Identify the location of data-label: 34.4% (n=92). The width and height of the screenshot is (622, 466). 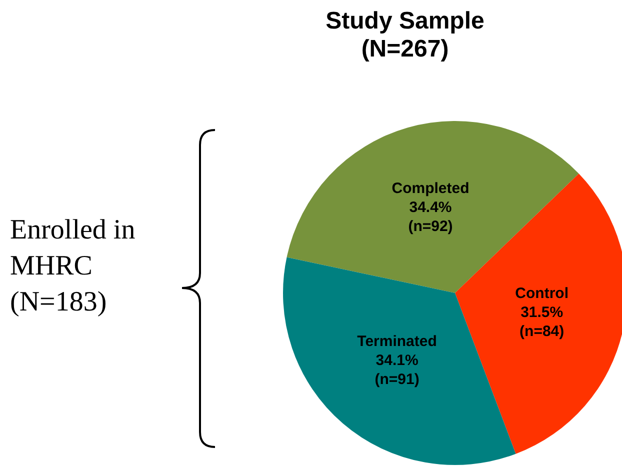
(430, 216).